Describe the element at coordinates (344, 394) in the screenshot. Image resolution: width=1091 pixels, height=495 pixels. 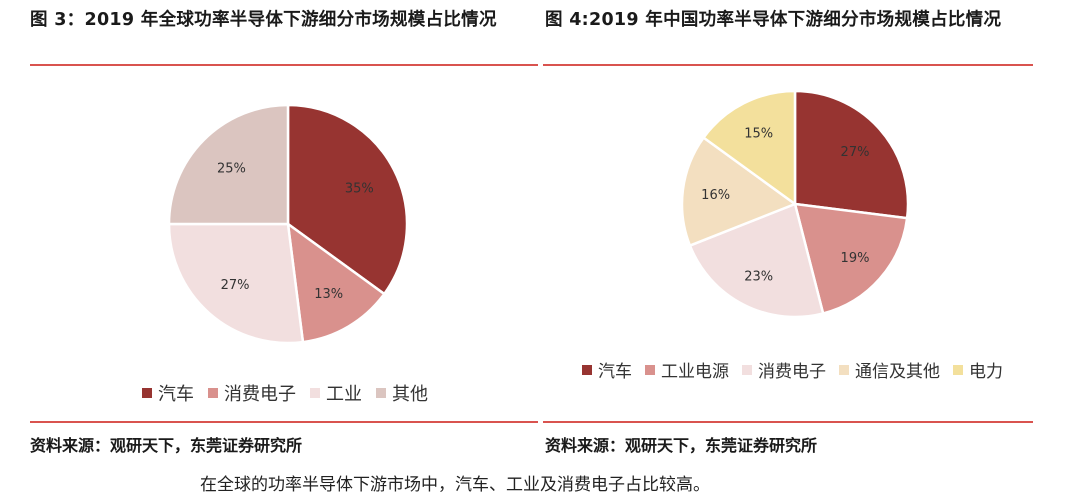
I see `legend-label: 工业` at that location.